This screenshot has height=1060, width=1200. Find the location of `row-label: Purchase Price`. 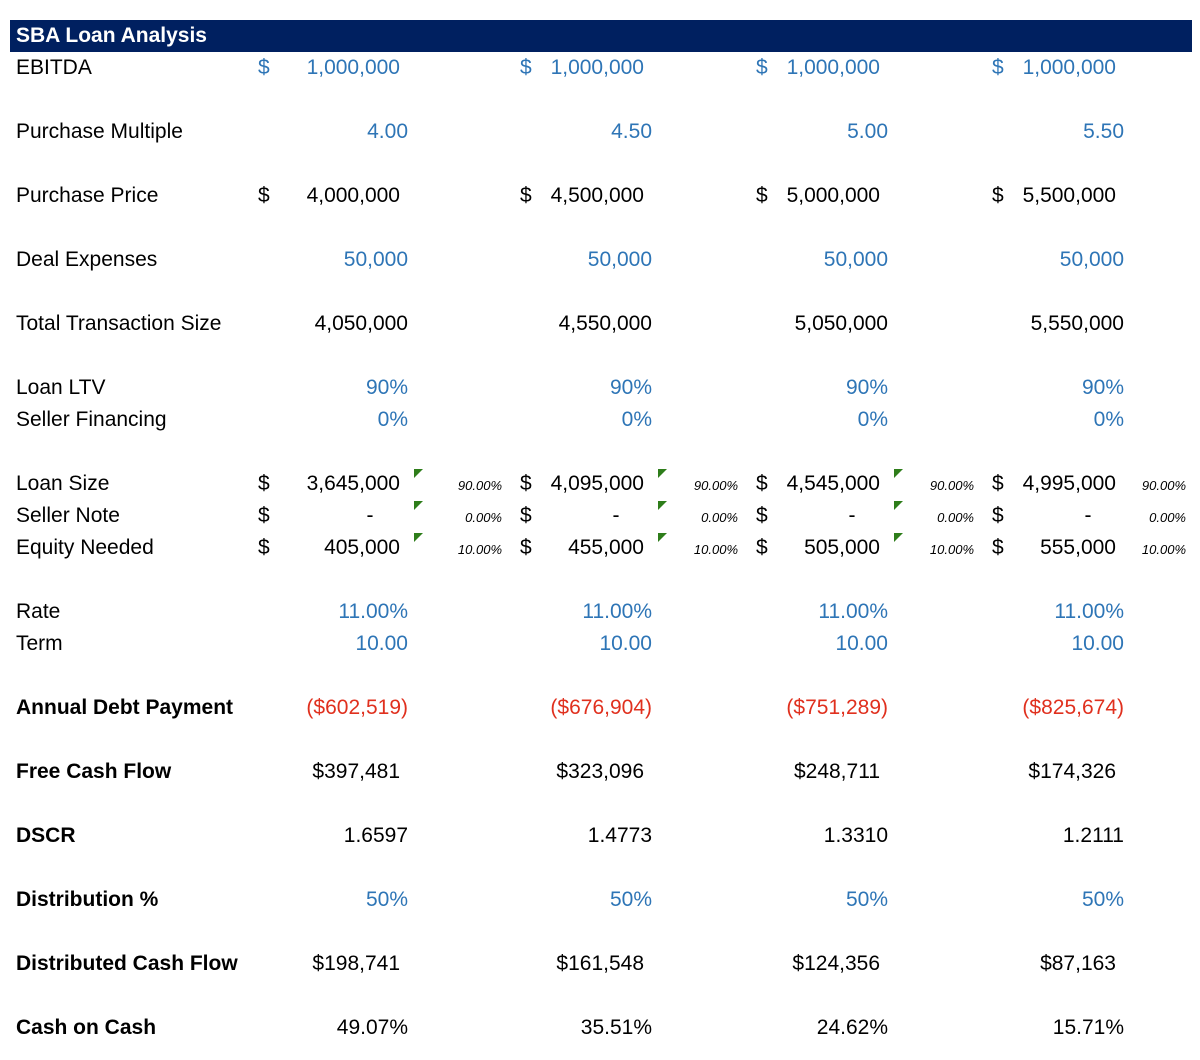

row-label: Purchase Price is located at coordinates (87, 195).